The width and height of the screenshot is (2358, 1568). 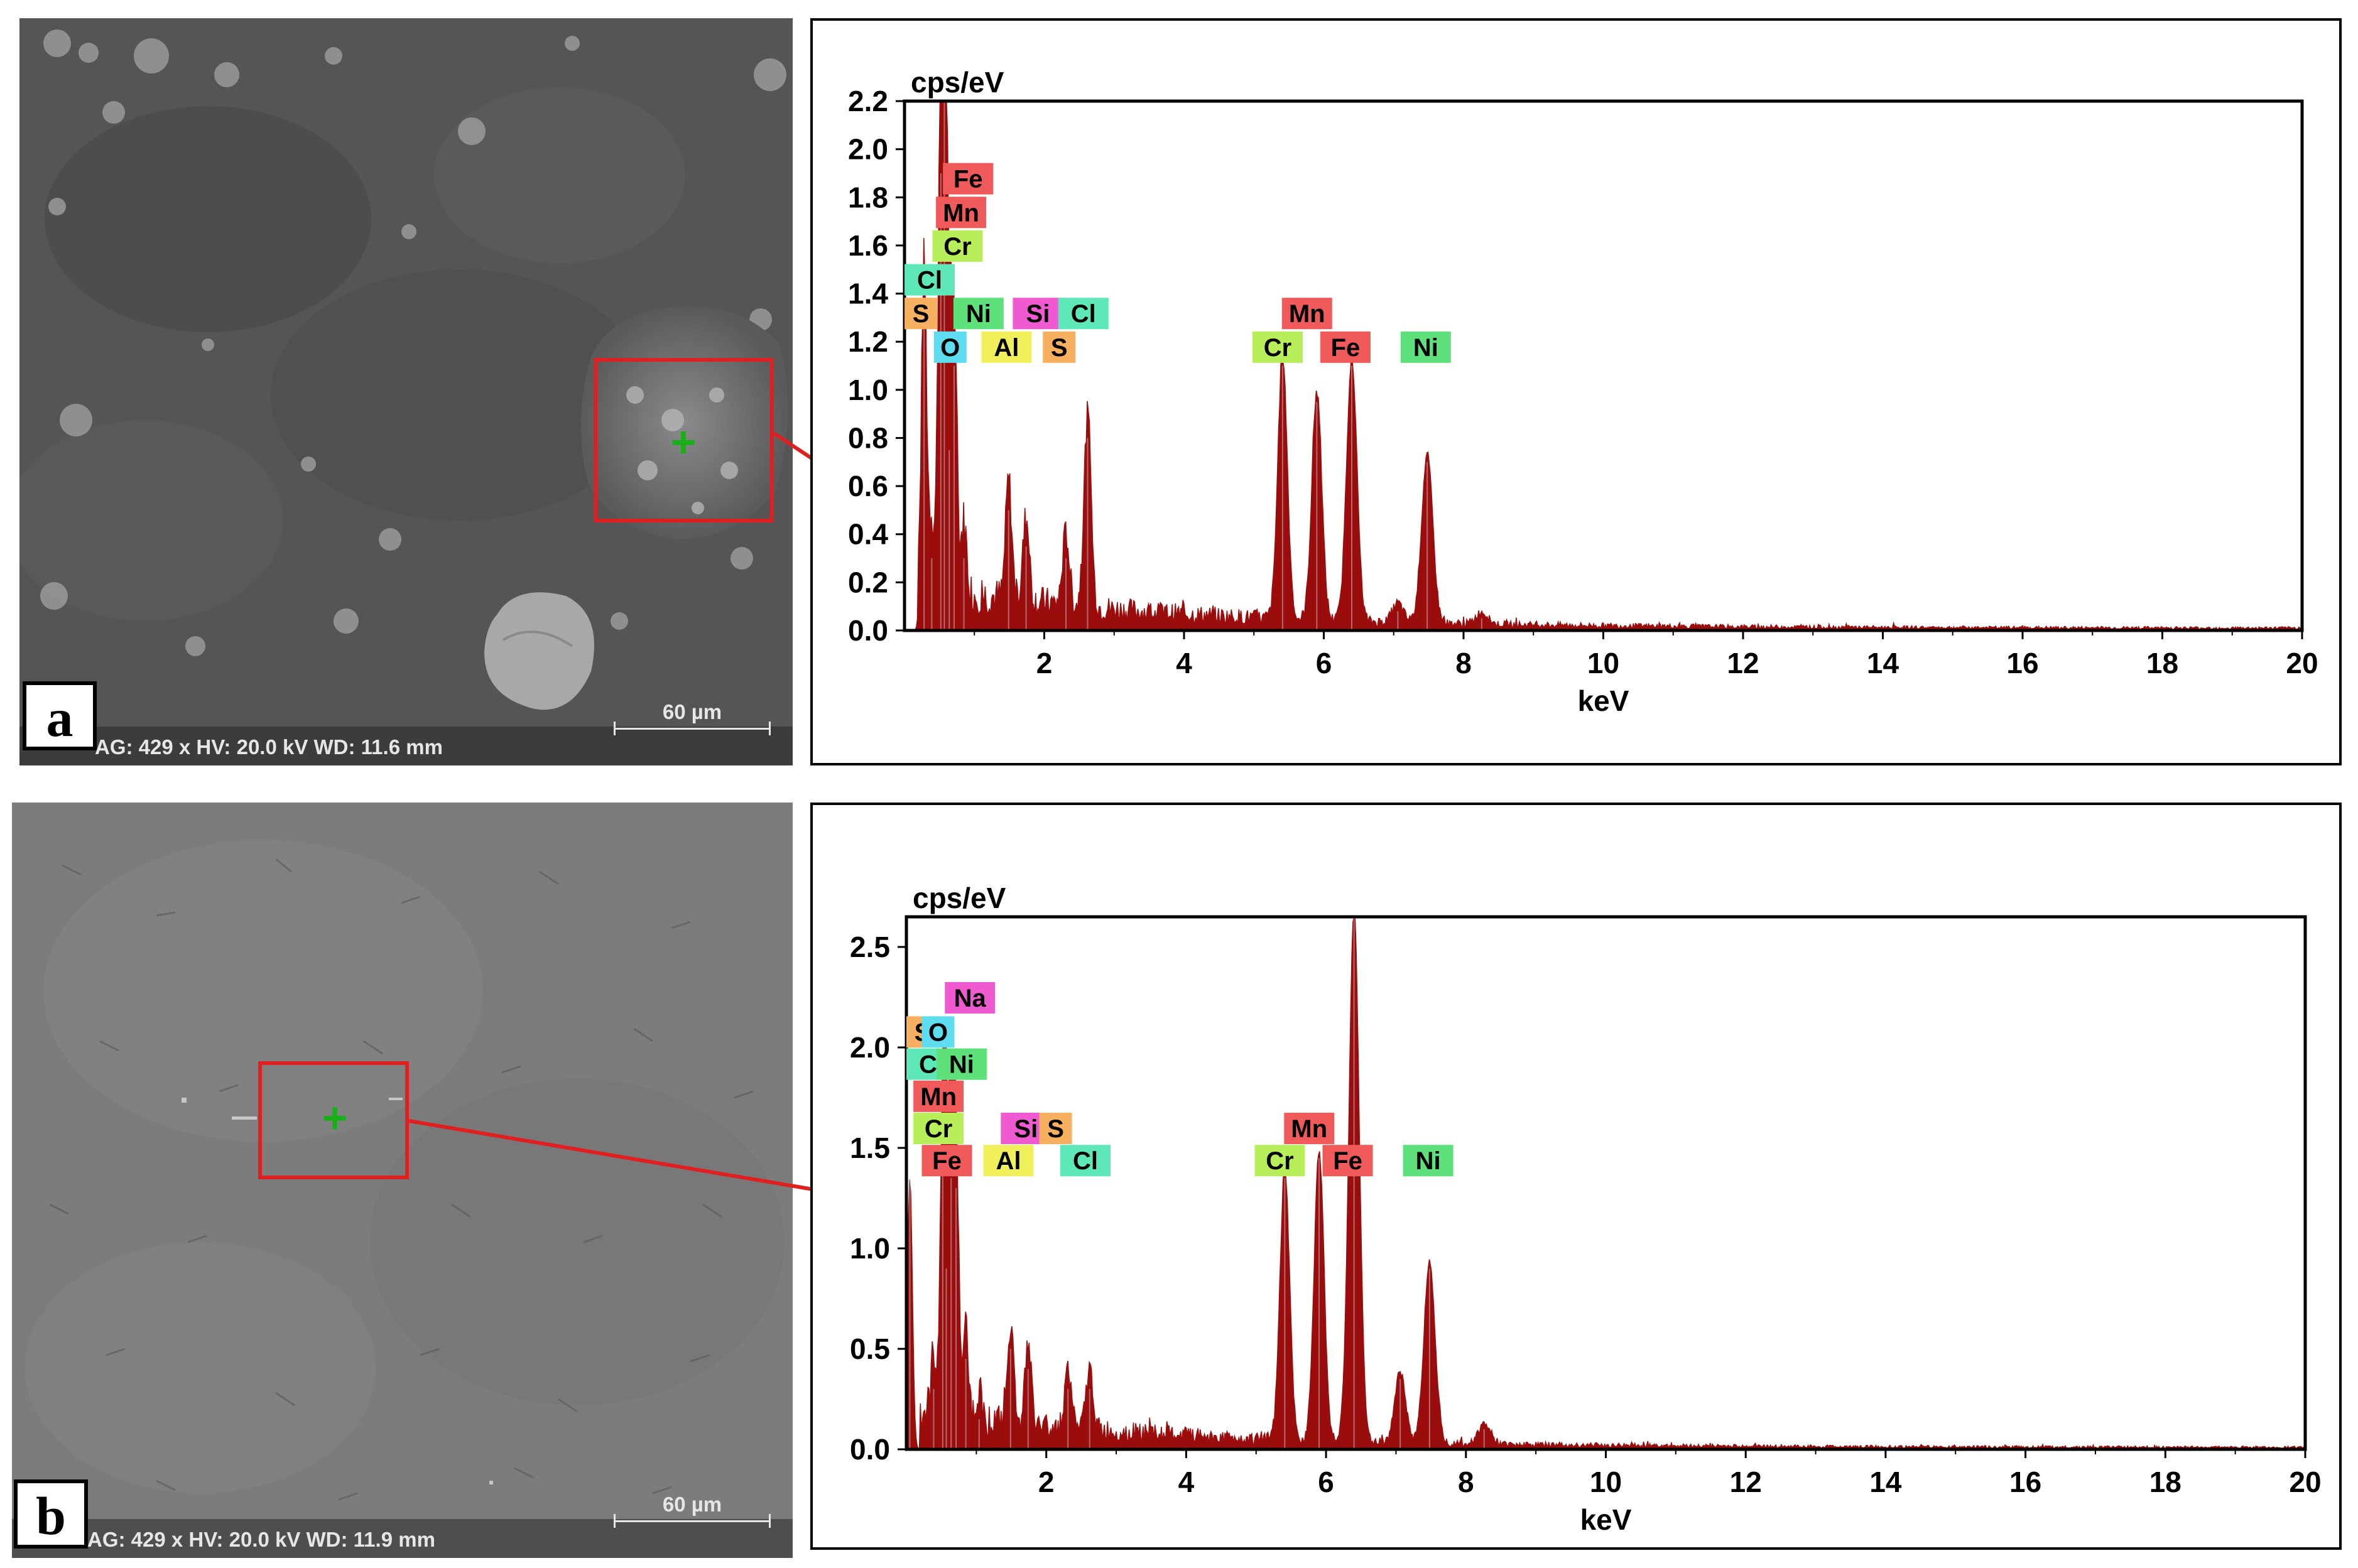 I want to click on scale-bar-b: 60 µm, so click(x=692, y=1510).